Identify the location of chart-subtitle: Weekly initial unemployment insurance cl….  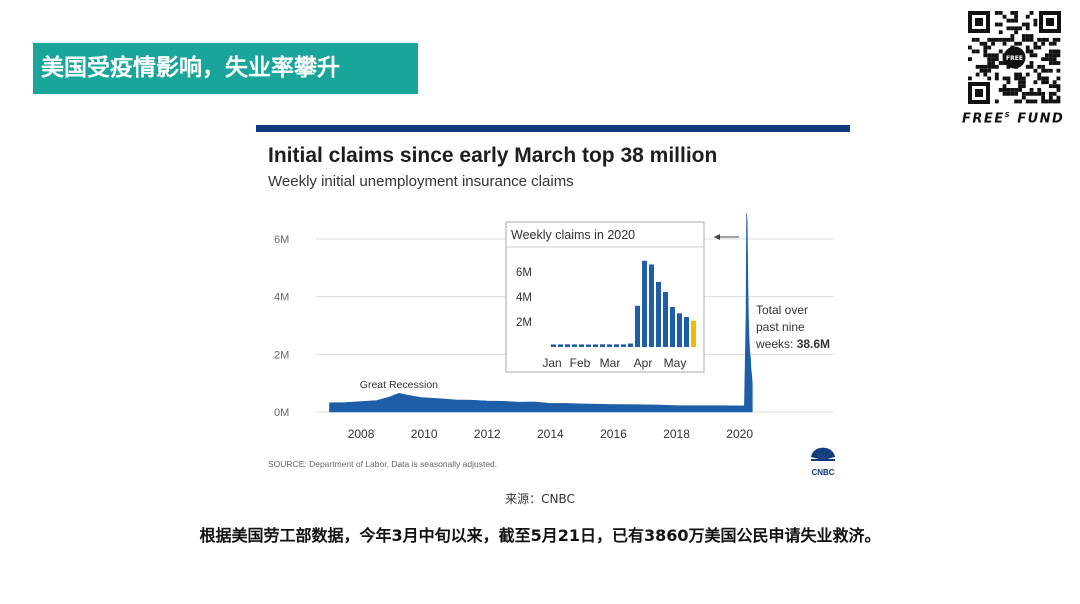
(421, 181).